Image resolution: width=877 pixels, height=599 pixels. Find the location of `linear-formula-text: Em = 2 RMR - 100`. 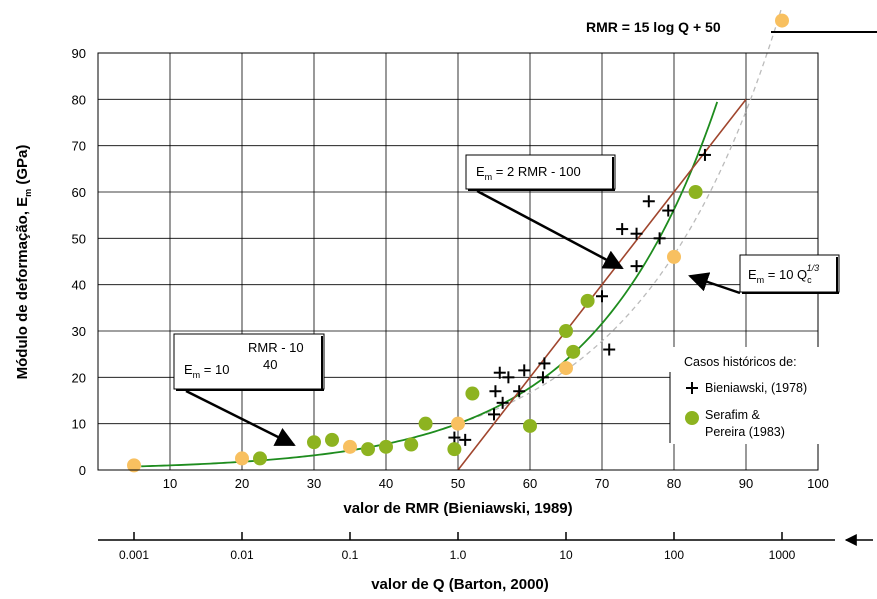

linear-formula-text: Em = 2 RMR - 100 is located at coordinates (528, 173).